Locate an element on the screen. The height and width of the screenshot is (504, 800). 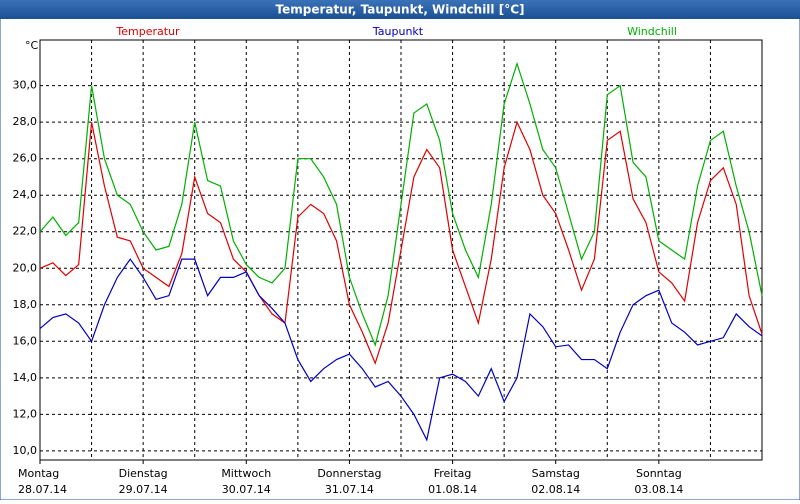
y-tick-label: 12,0 is located at coordinates (25, 413).